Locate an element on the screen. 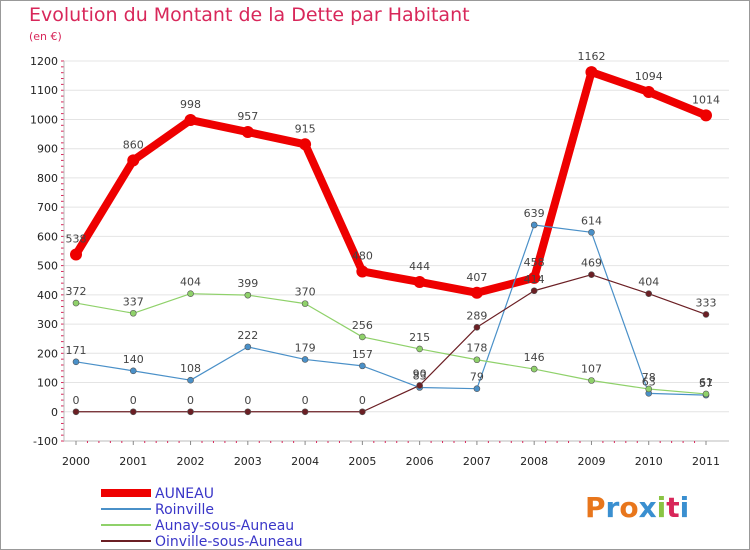 The height and width of the screenshot is (550, 750). x-tick-label: 2010 is located at coordinates (649, 461).